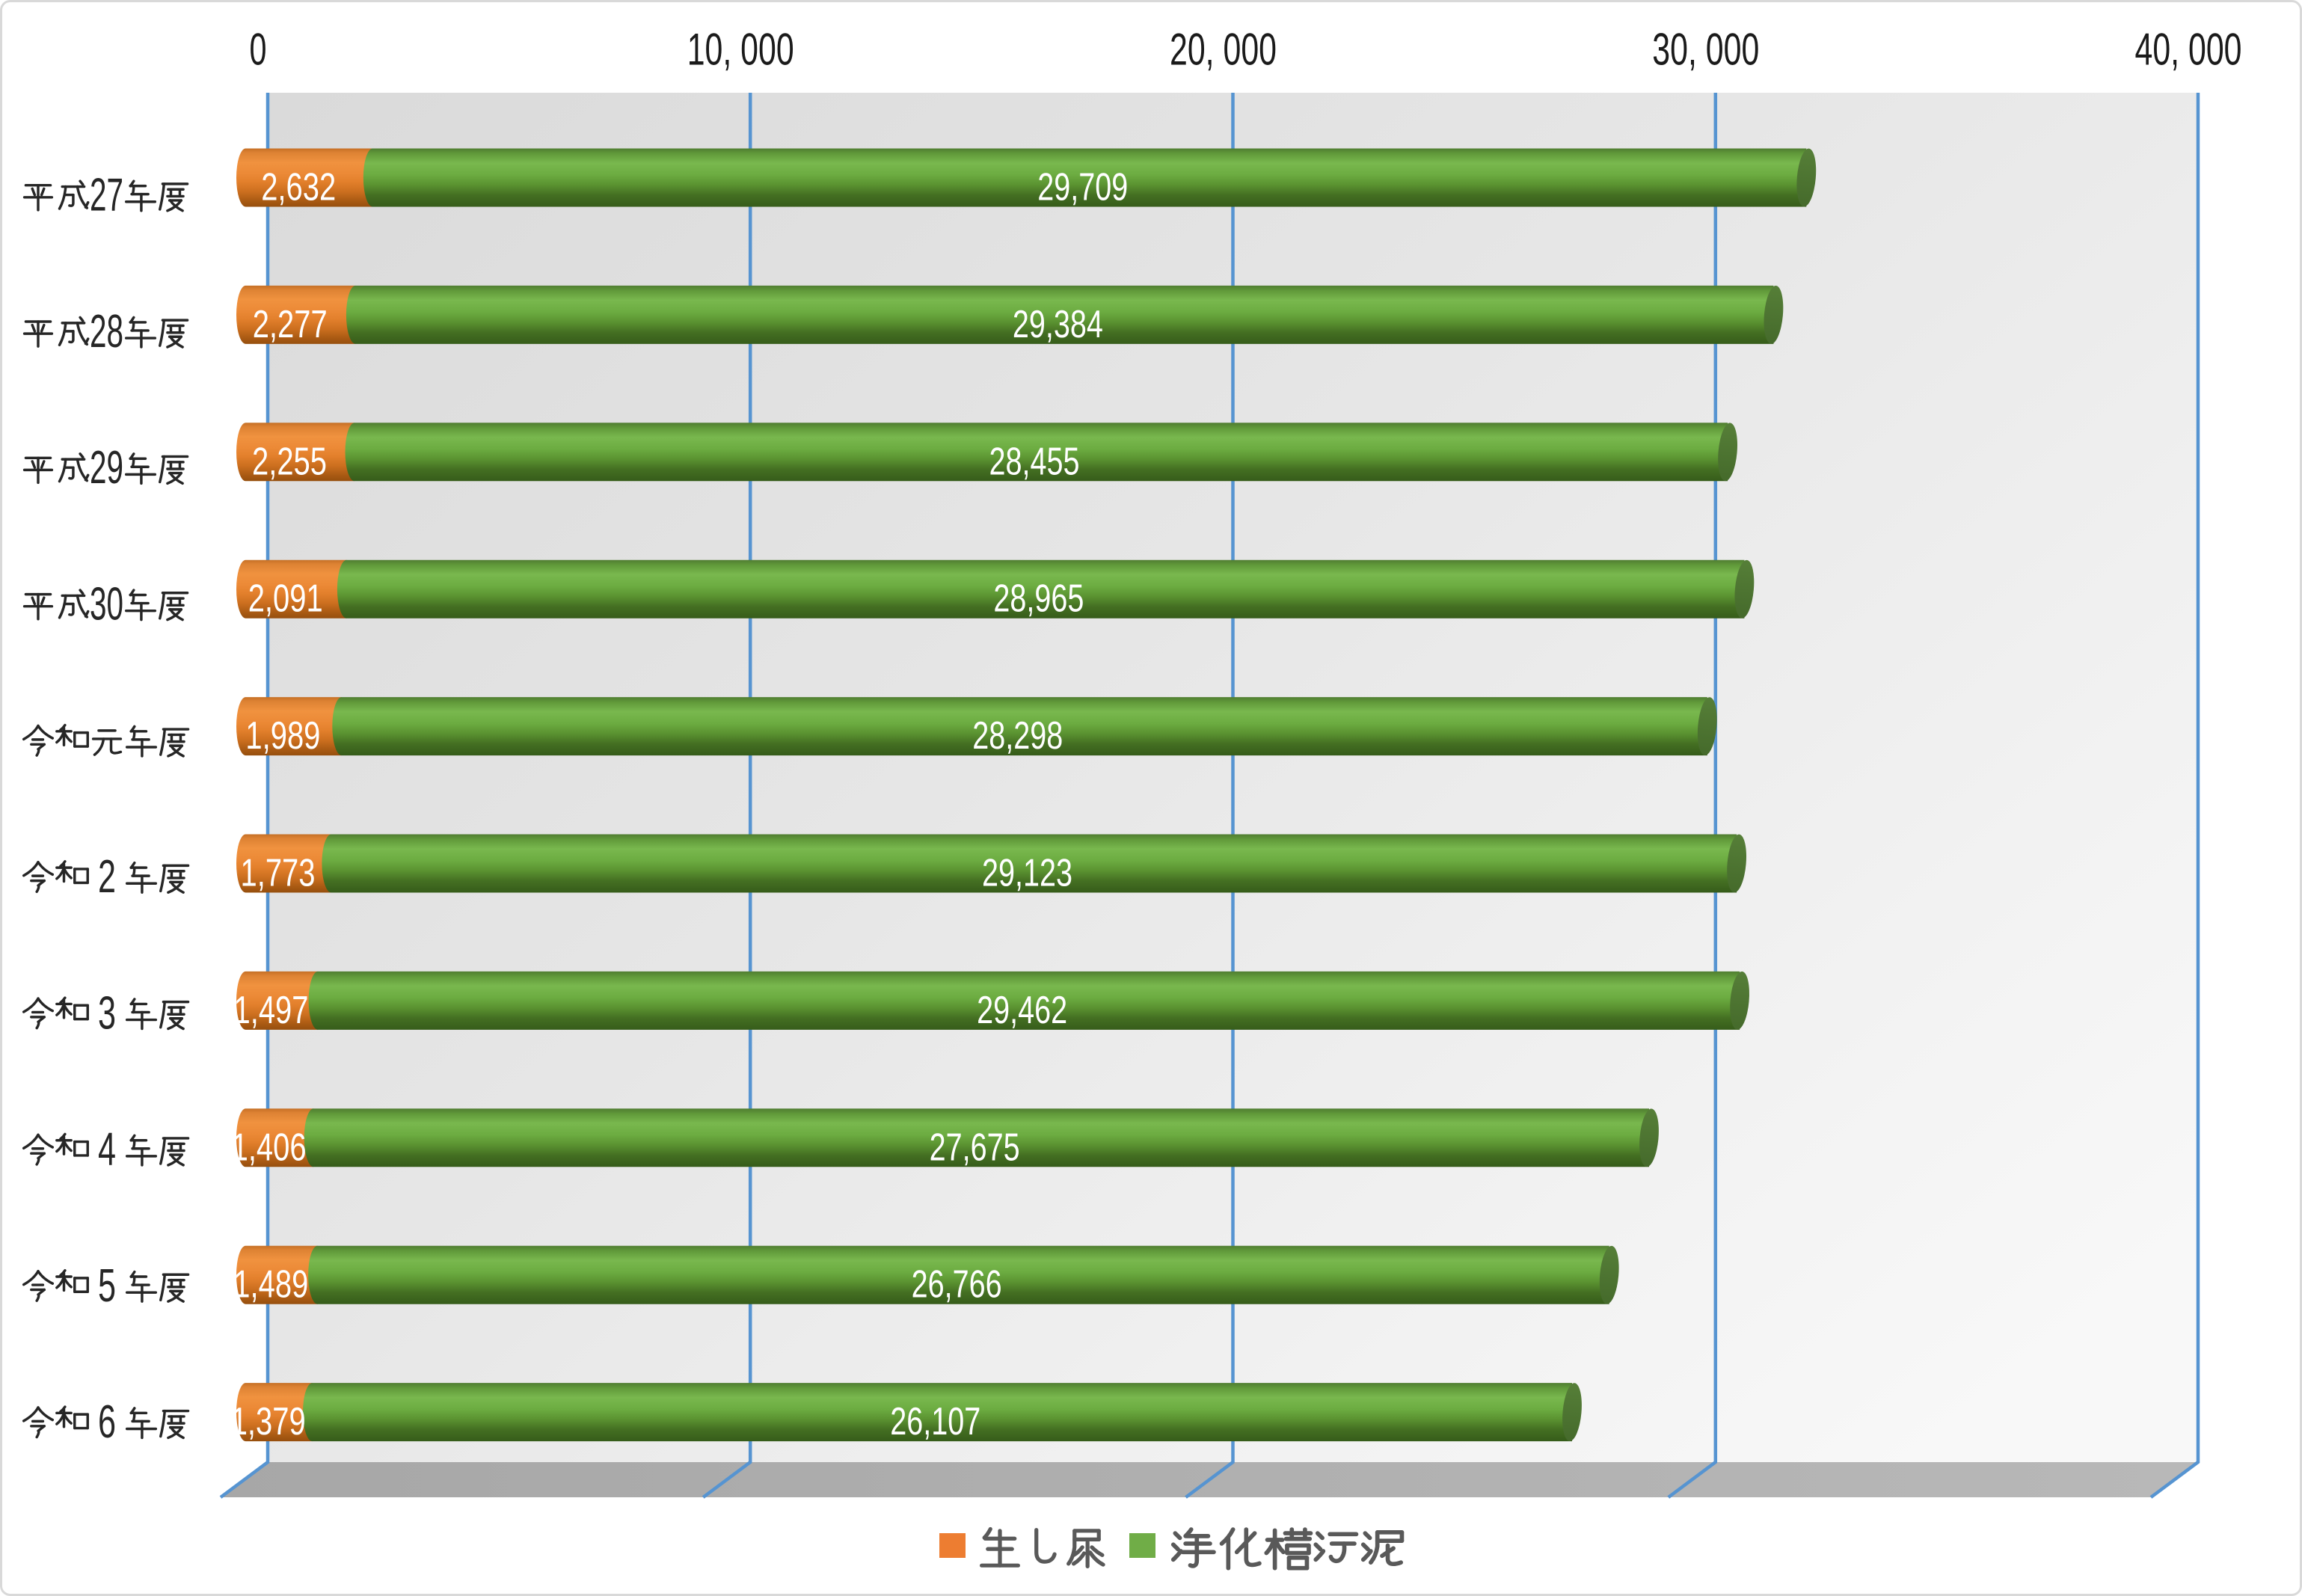  What do you see at coordinates (2188, 50) in the screenshot?
I see `svg-text: 40, 000` at bounding box center [2188, 50].